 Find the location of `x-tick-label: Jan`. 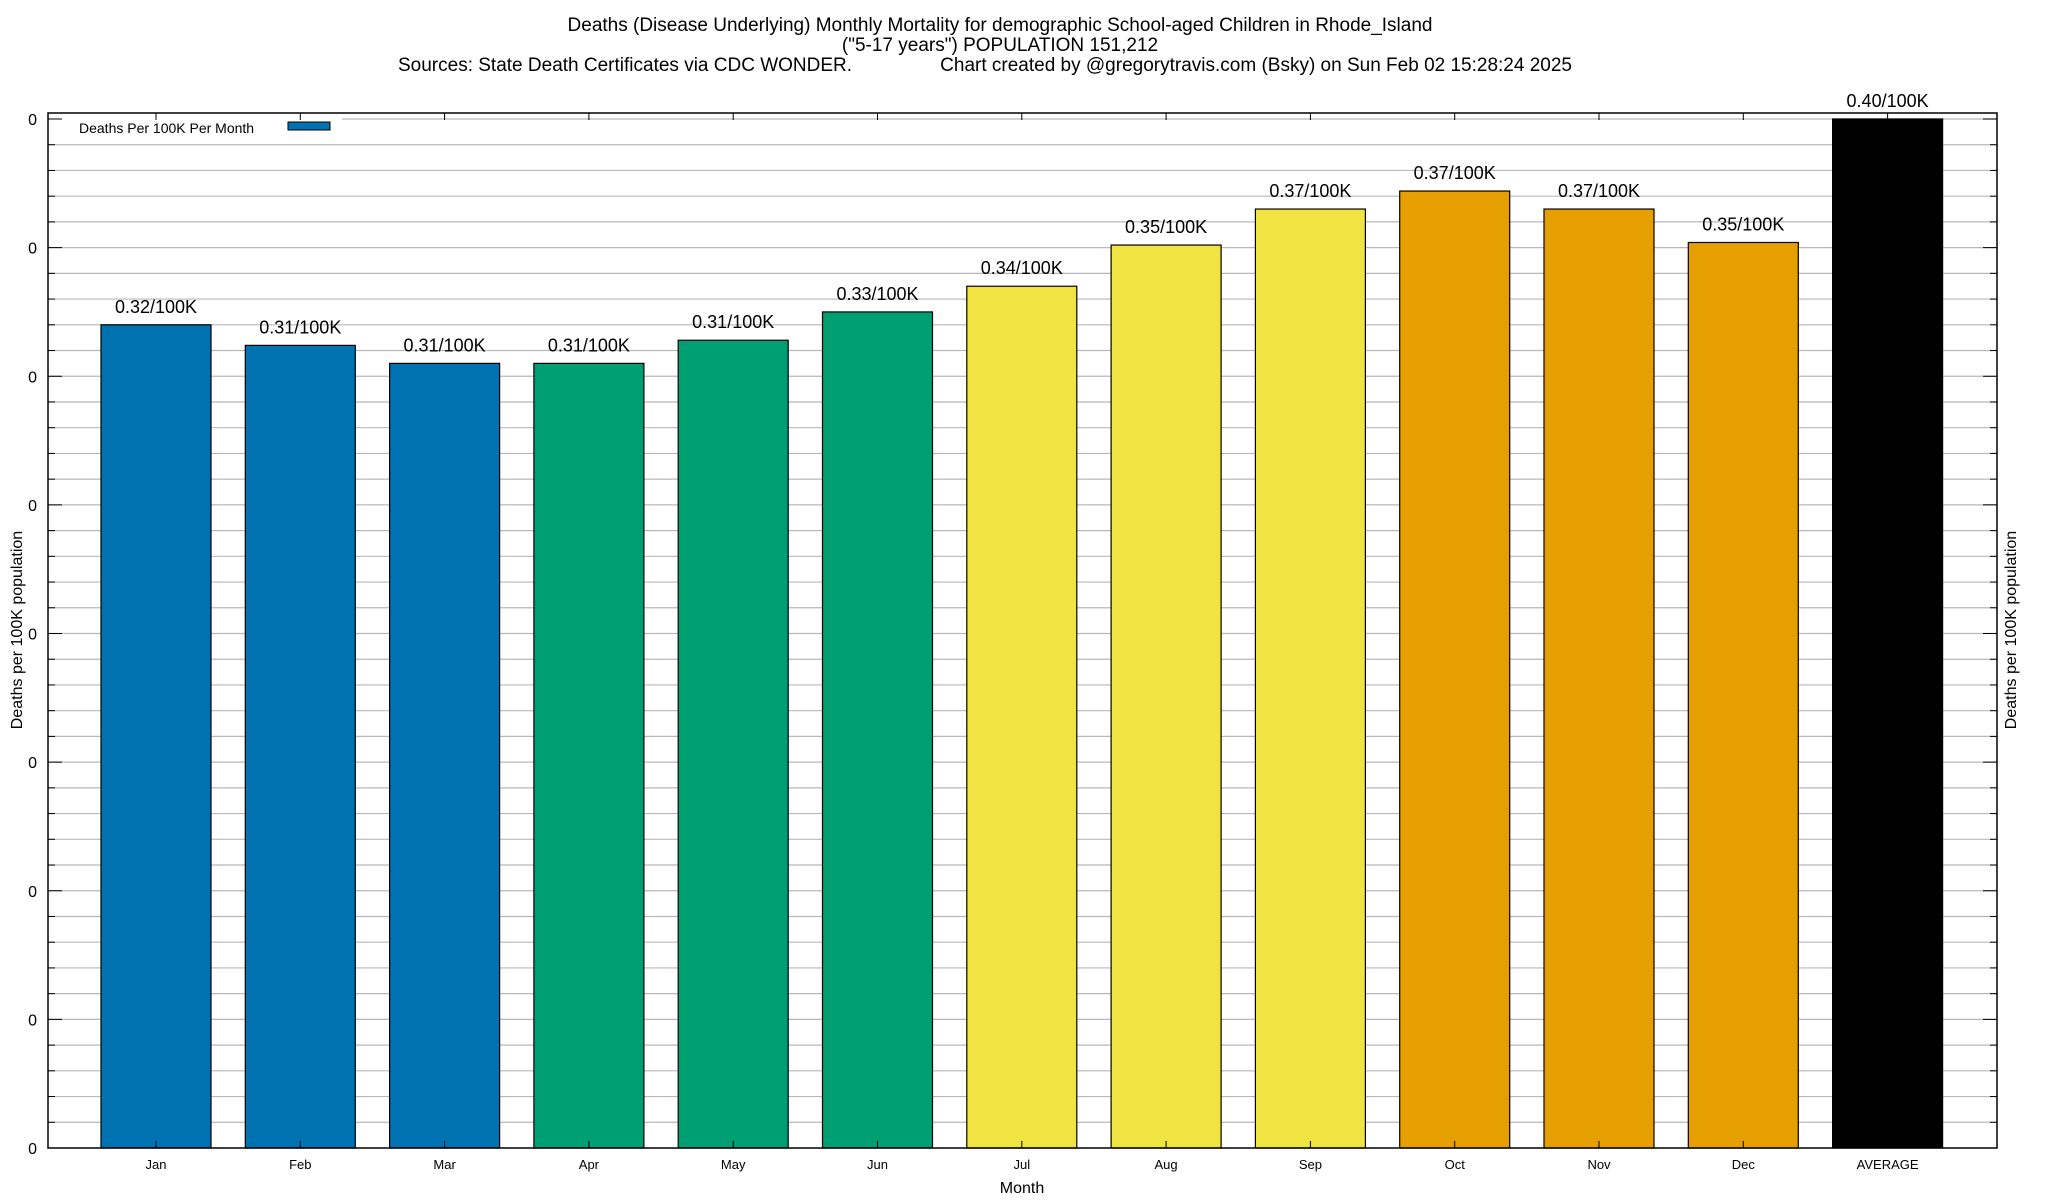

x-tick-label: Jan is located at coordinates (156, 1164).